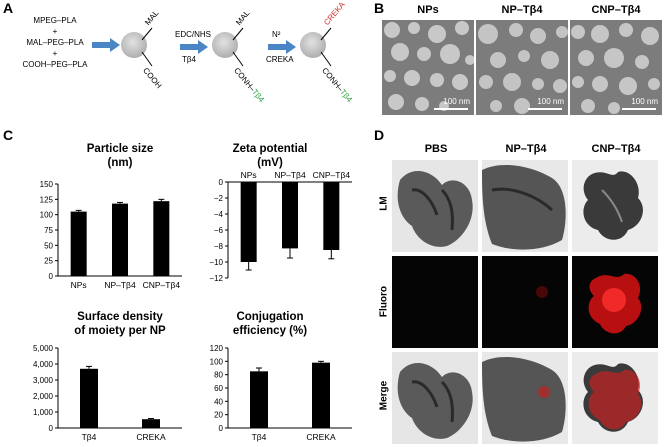  I want to click on micro-row-merge: Merge, so click(384, 395).